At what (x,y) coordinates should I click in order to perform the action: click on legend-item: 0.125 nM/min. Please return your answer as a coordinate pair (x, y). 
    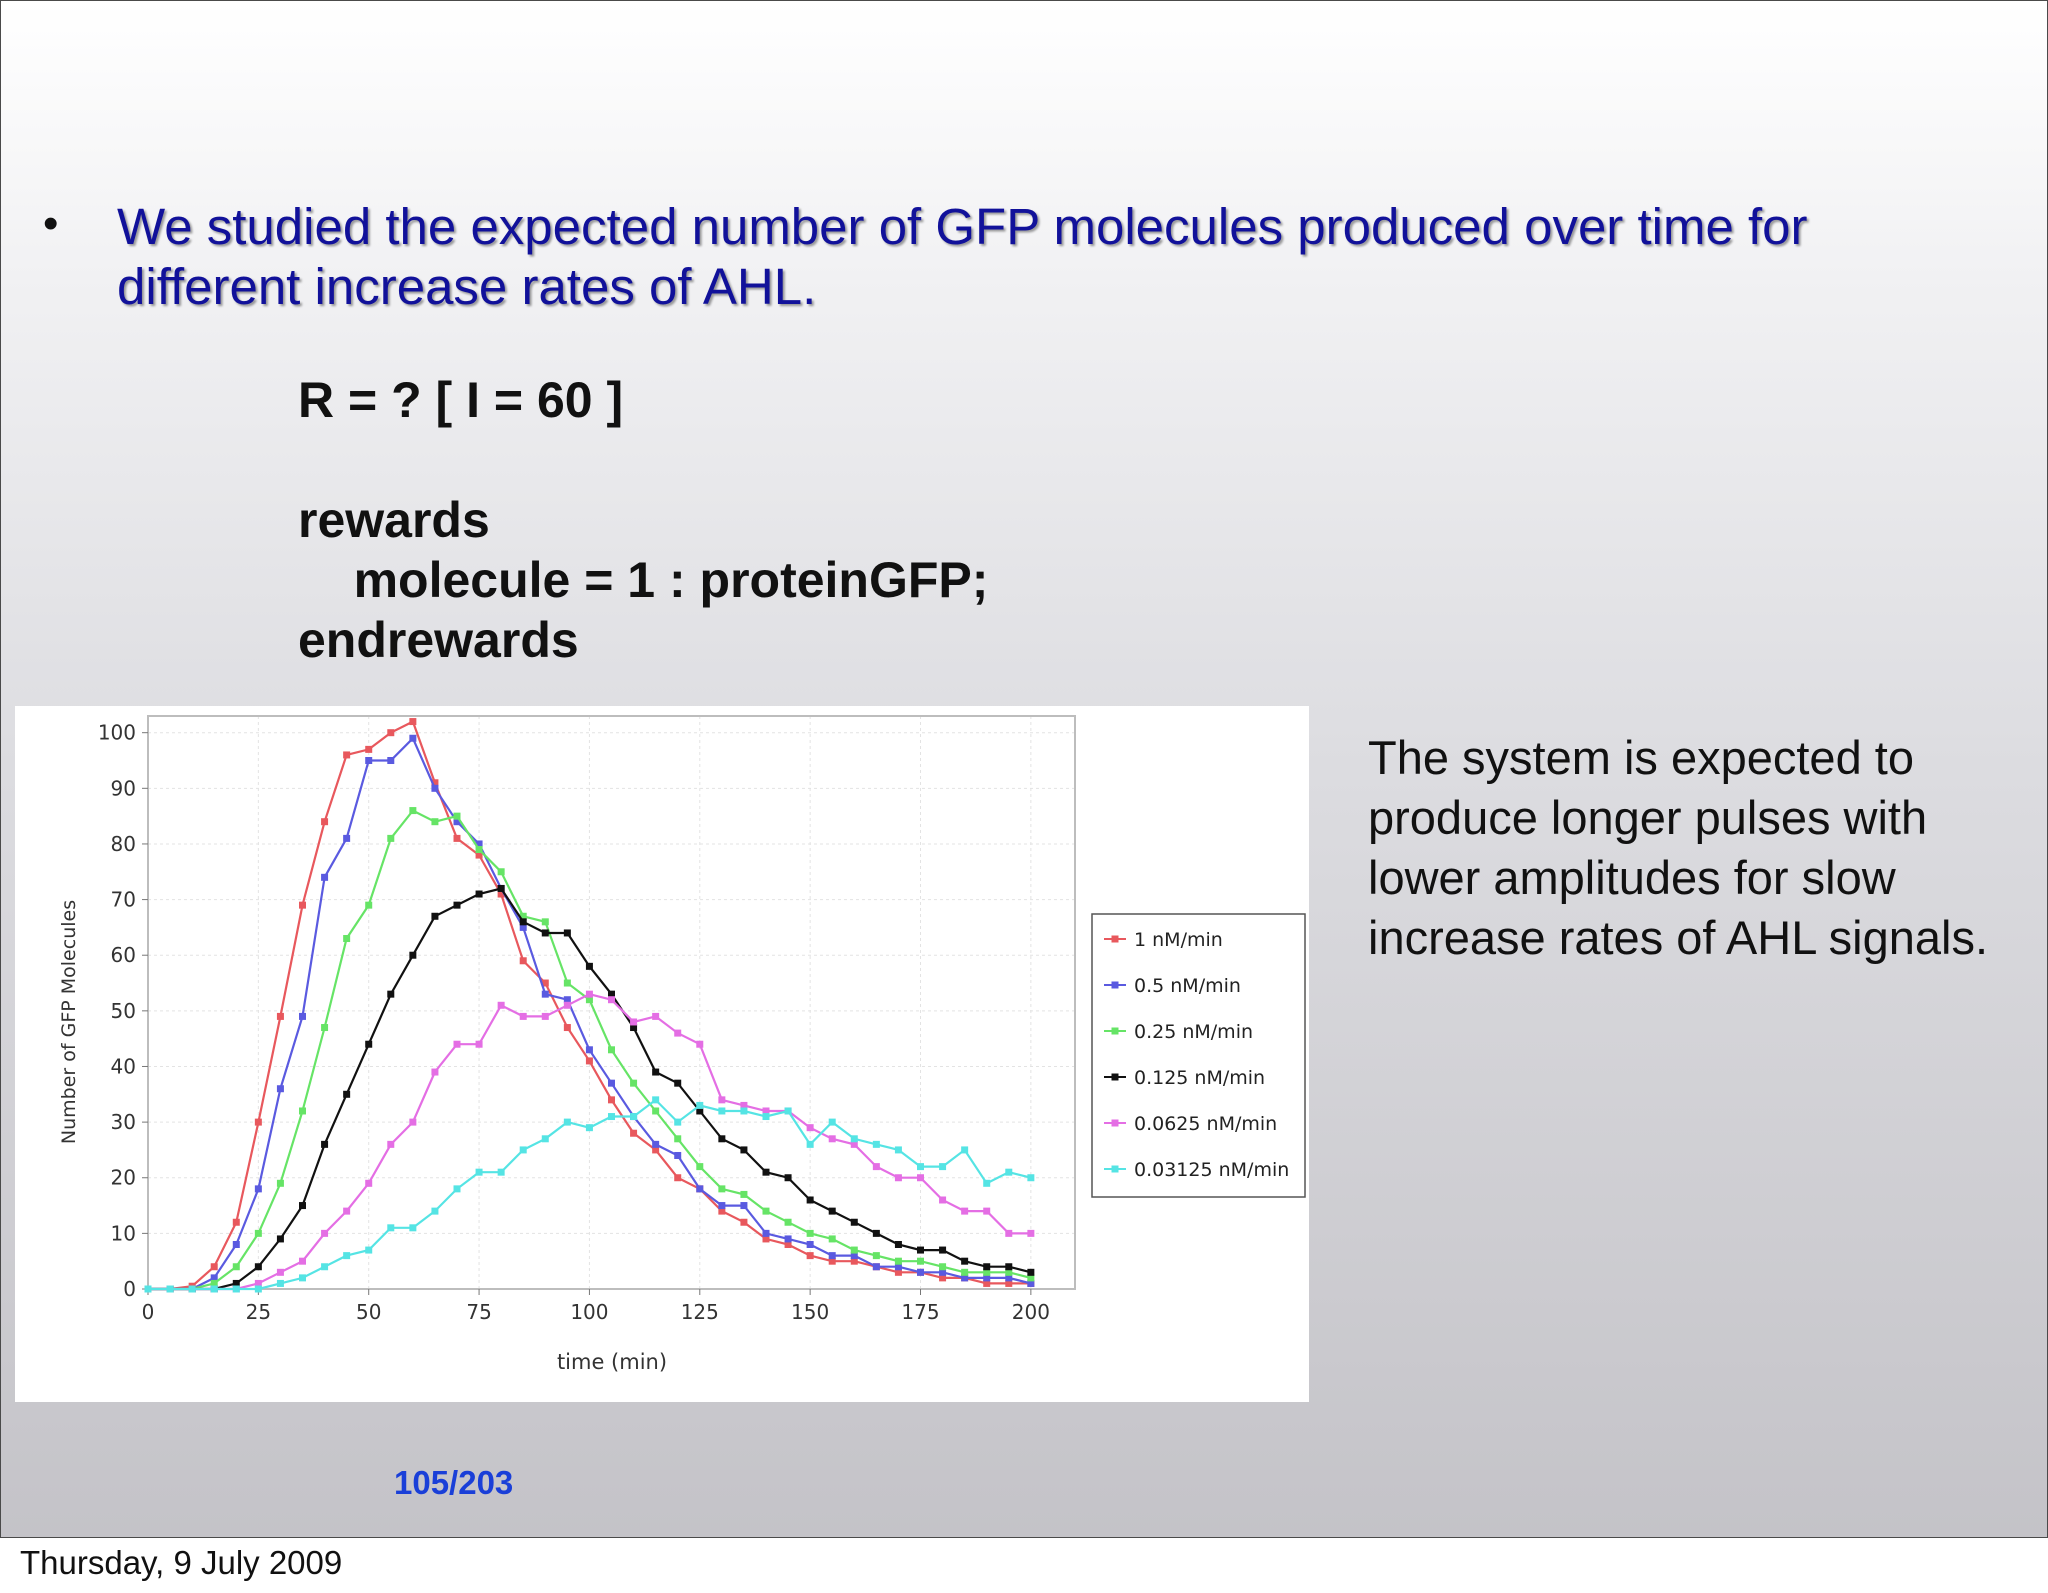
    Looking at the image, I should click on (1184, 1078).